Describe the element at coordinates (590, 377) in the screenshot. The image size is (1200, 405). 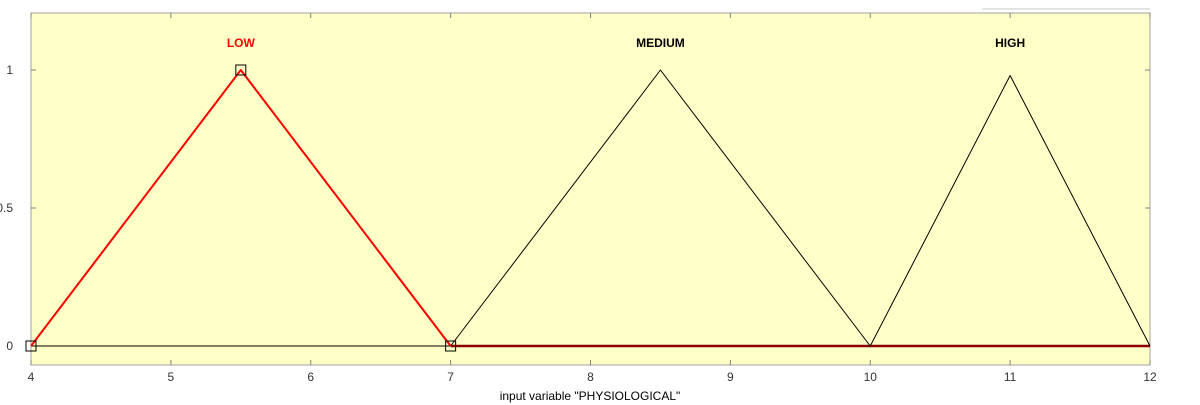
I see `x-tick-label: 8` at that location.